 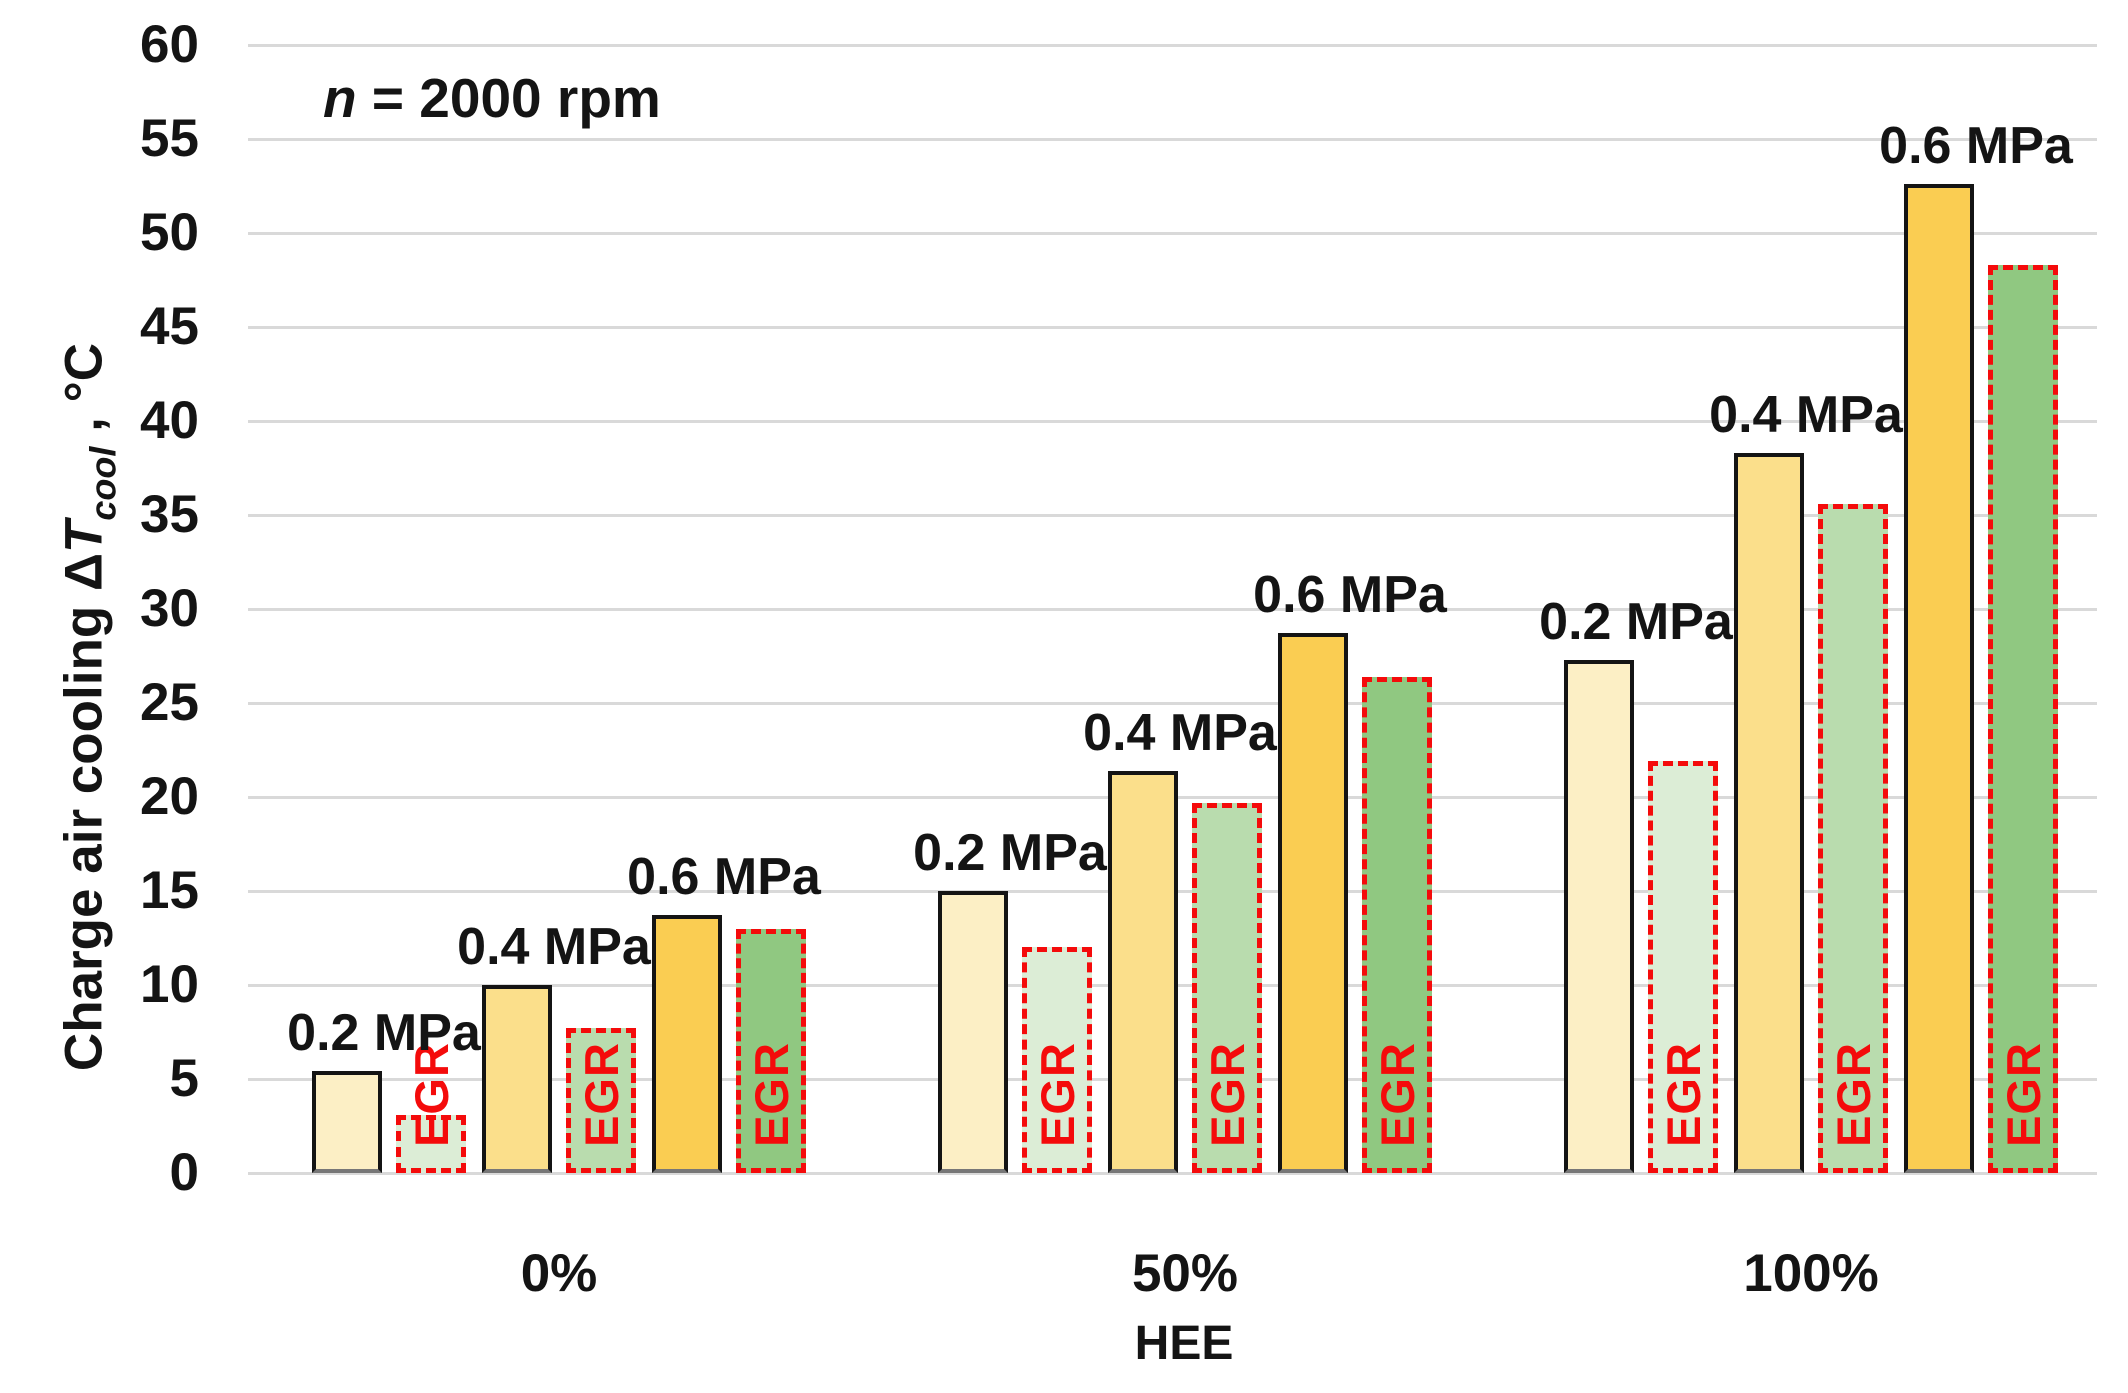 I want to click on bar-0.6mpa-egr-100%: EGR, so click(x=2023, y=718).